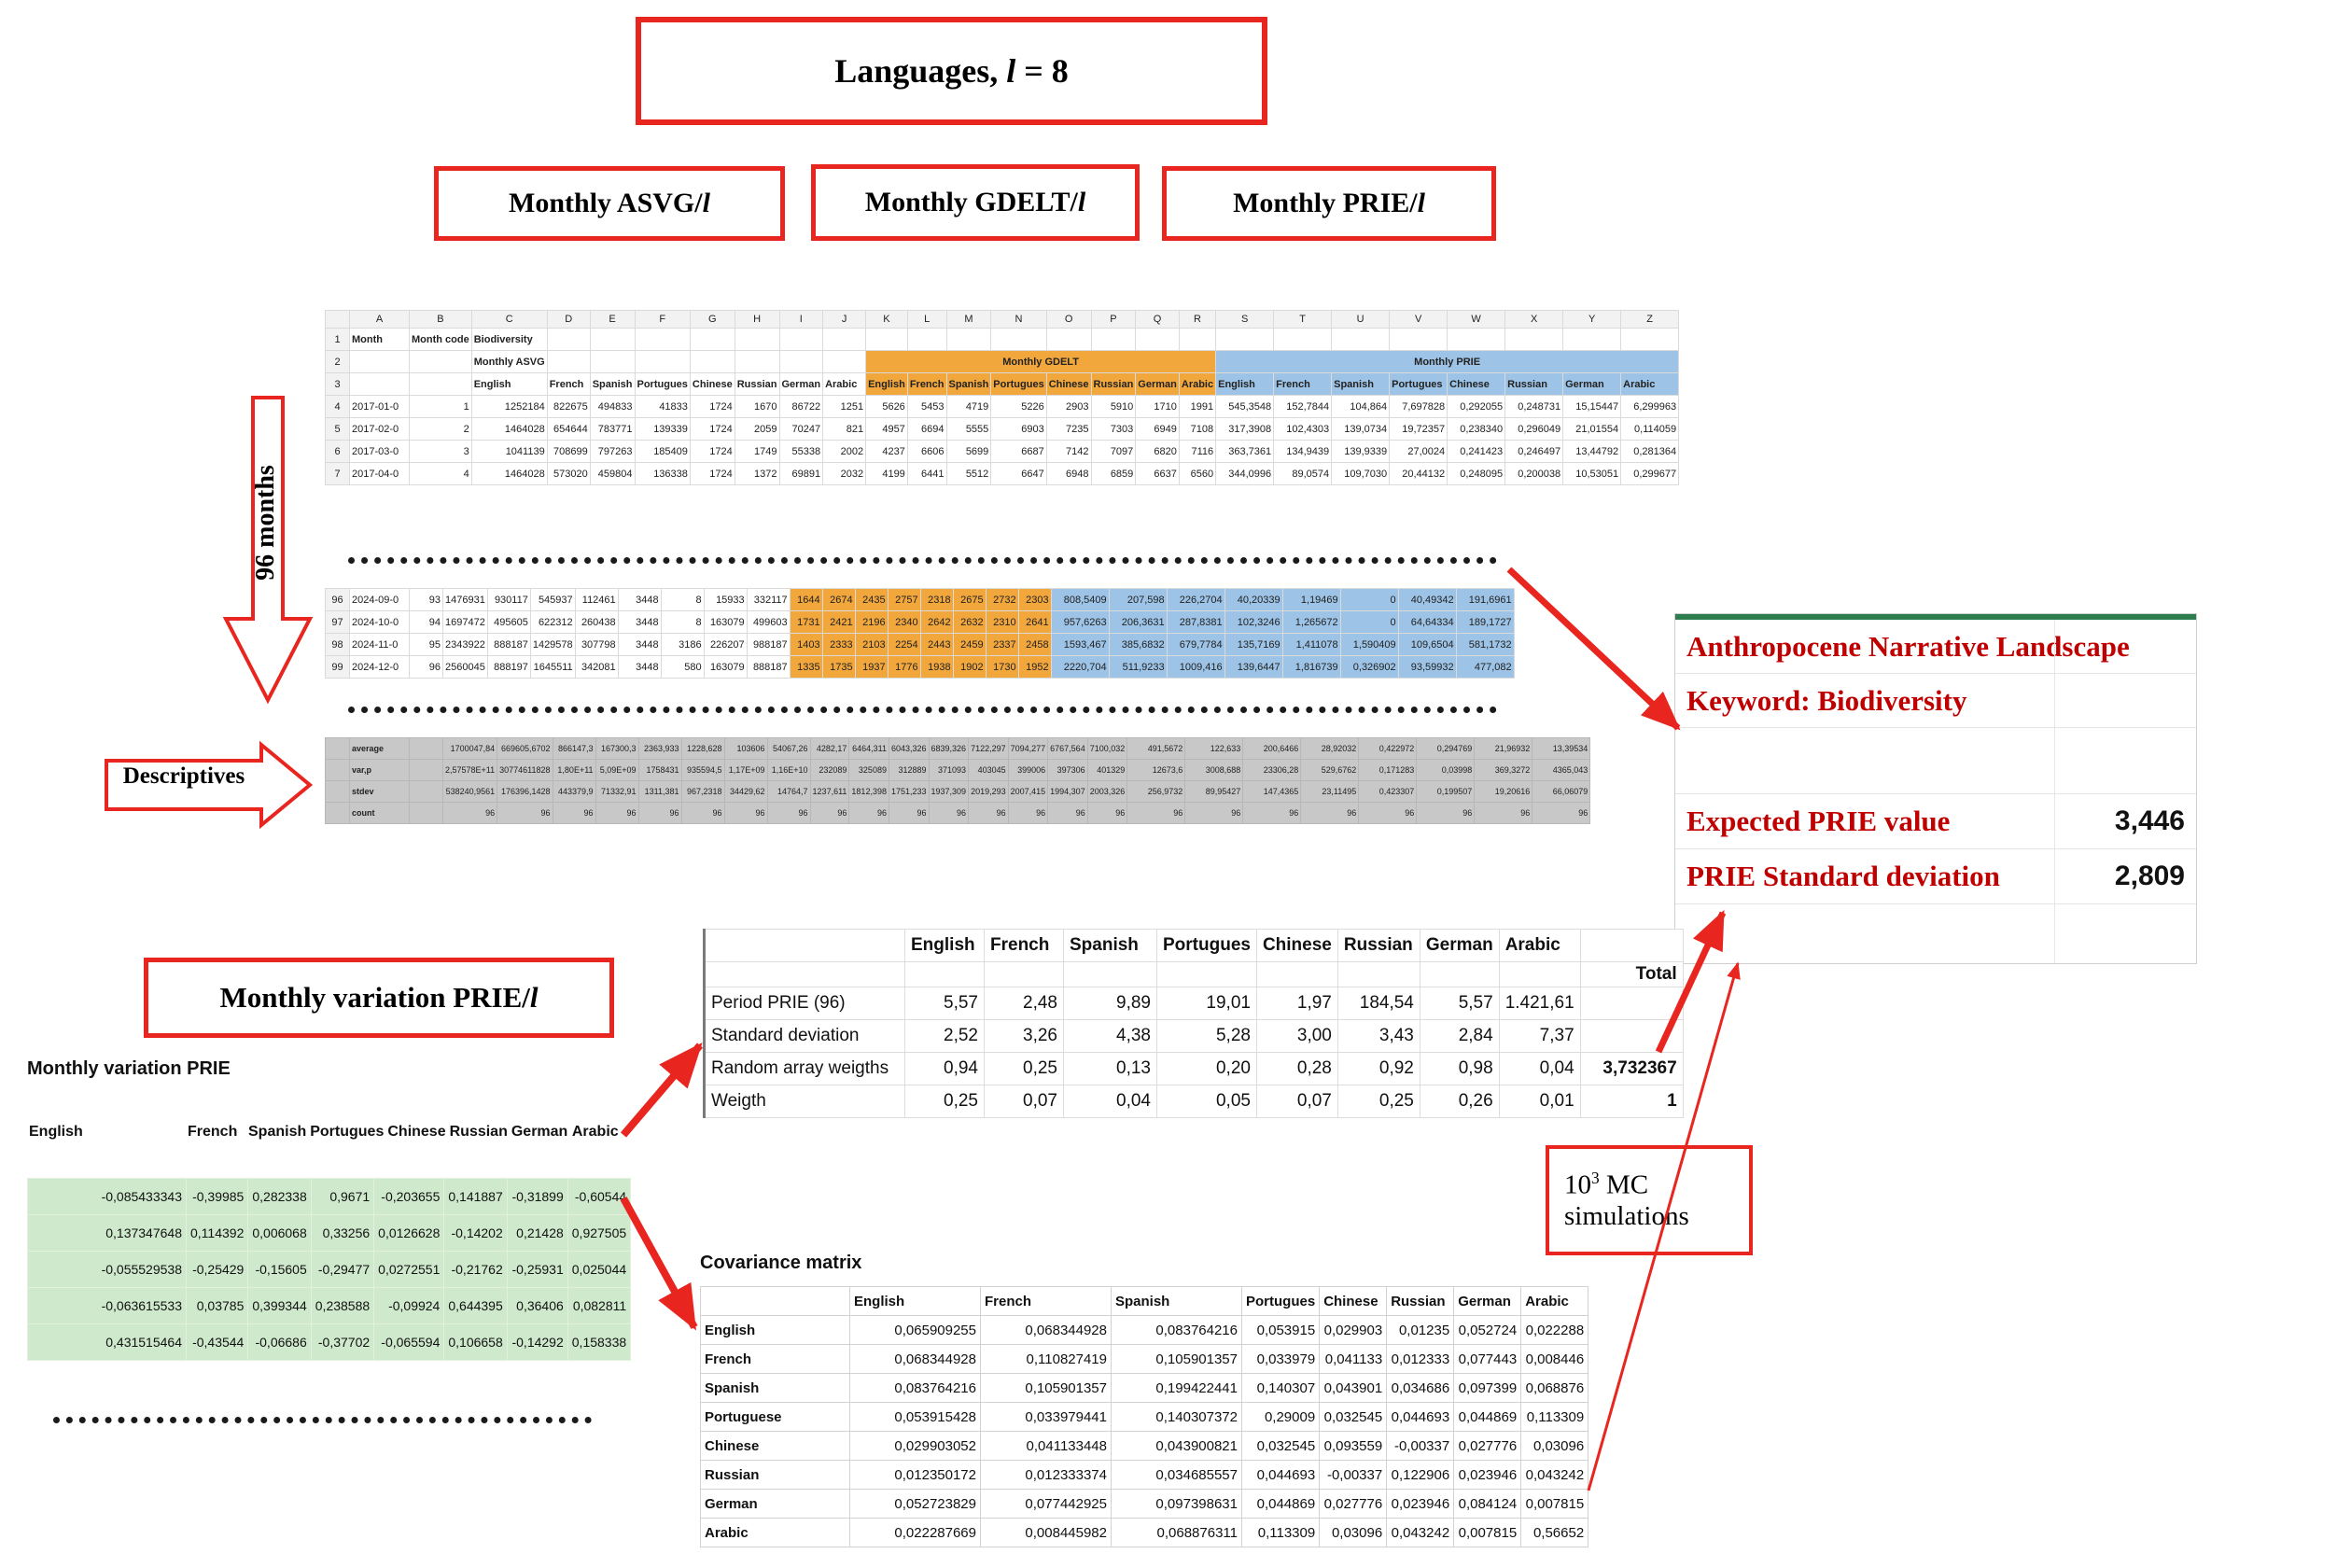 This screenshot has height=1568, width=2337. Describe the element at coordinates (509, 451) in the screenshot. I see `asvg-value: 1041139` at that location.